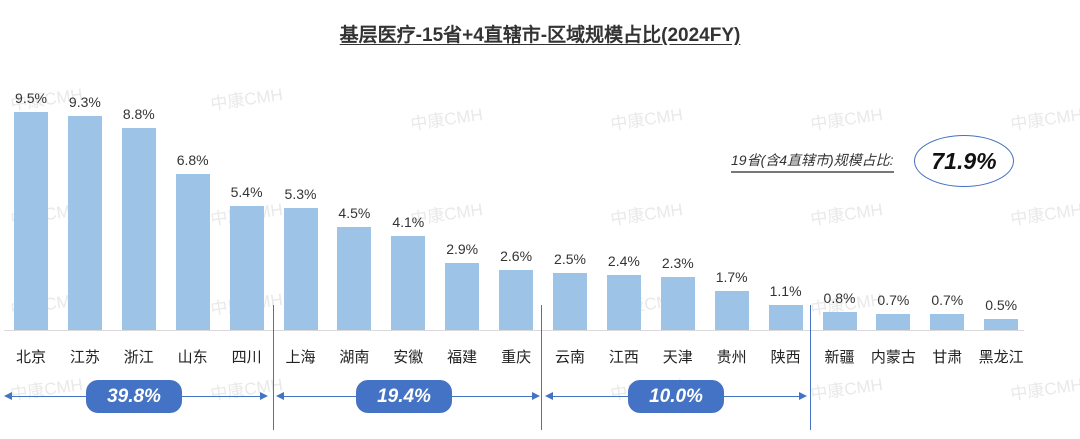  What do you see at coordinates (354, 357) in the screenshot?
I see `category-label: 湖南` at bounding box center [354, 357].